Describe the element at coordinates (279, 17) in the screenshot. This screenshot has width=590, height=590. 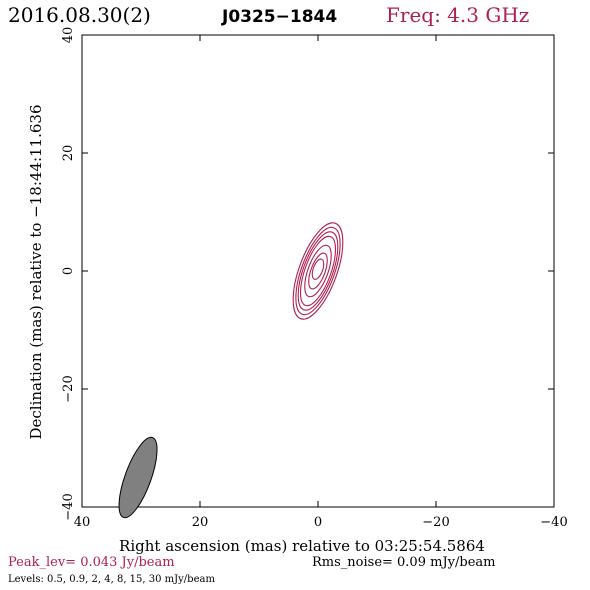
I see `header-source: J0325−1844` at that location.